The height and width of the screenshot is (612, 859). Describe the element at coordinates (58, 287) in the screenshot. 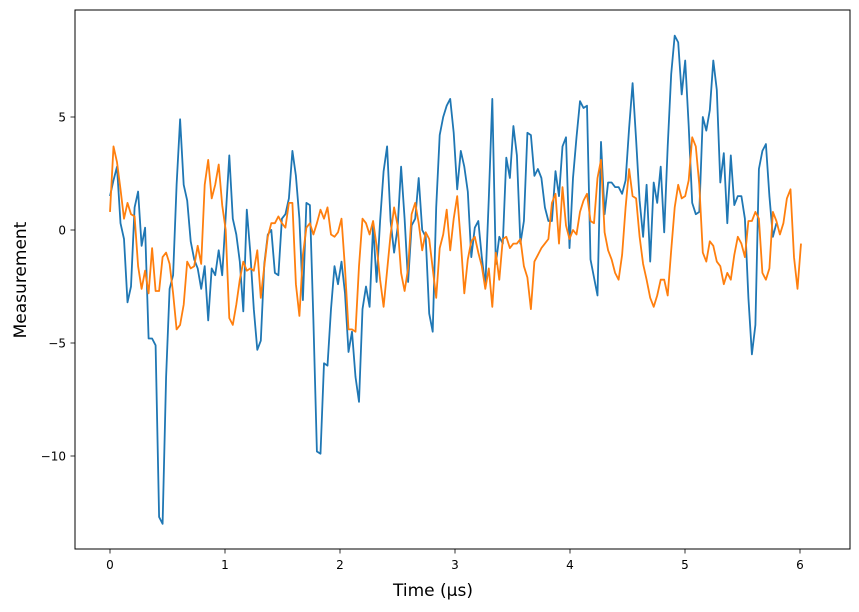

I see `y-axis-ticks: −10 −5 0 5` at that location.